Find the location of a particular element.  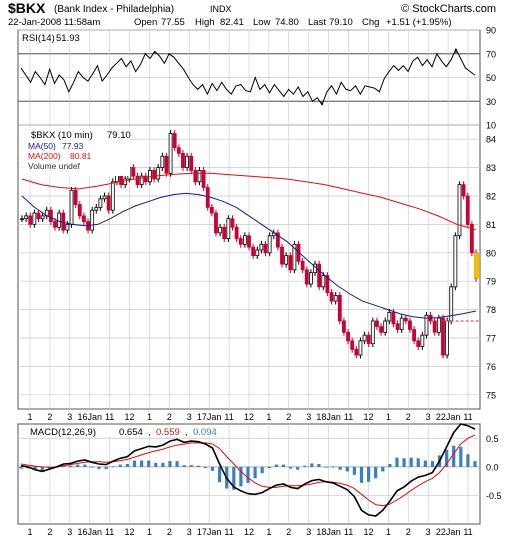

price-tick-label: 83 is located at coordinates (491, 168).